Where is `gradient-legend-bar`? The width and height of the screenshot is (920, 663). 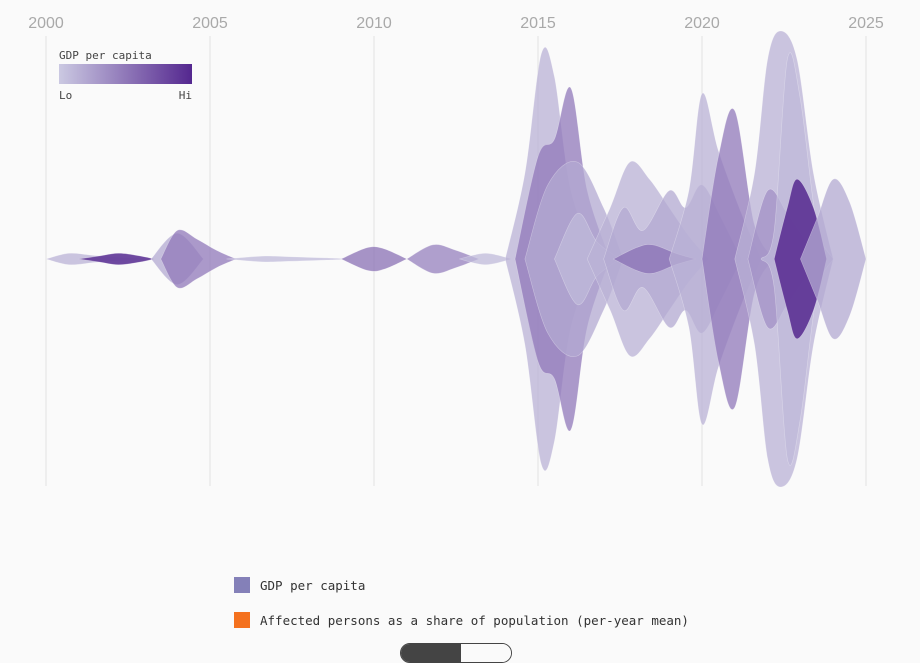
gradient-legend-bar is located at coordinates (125, 74).